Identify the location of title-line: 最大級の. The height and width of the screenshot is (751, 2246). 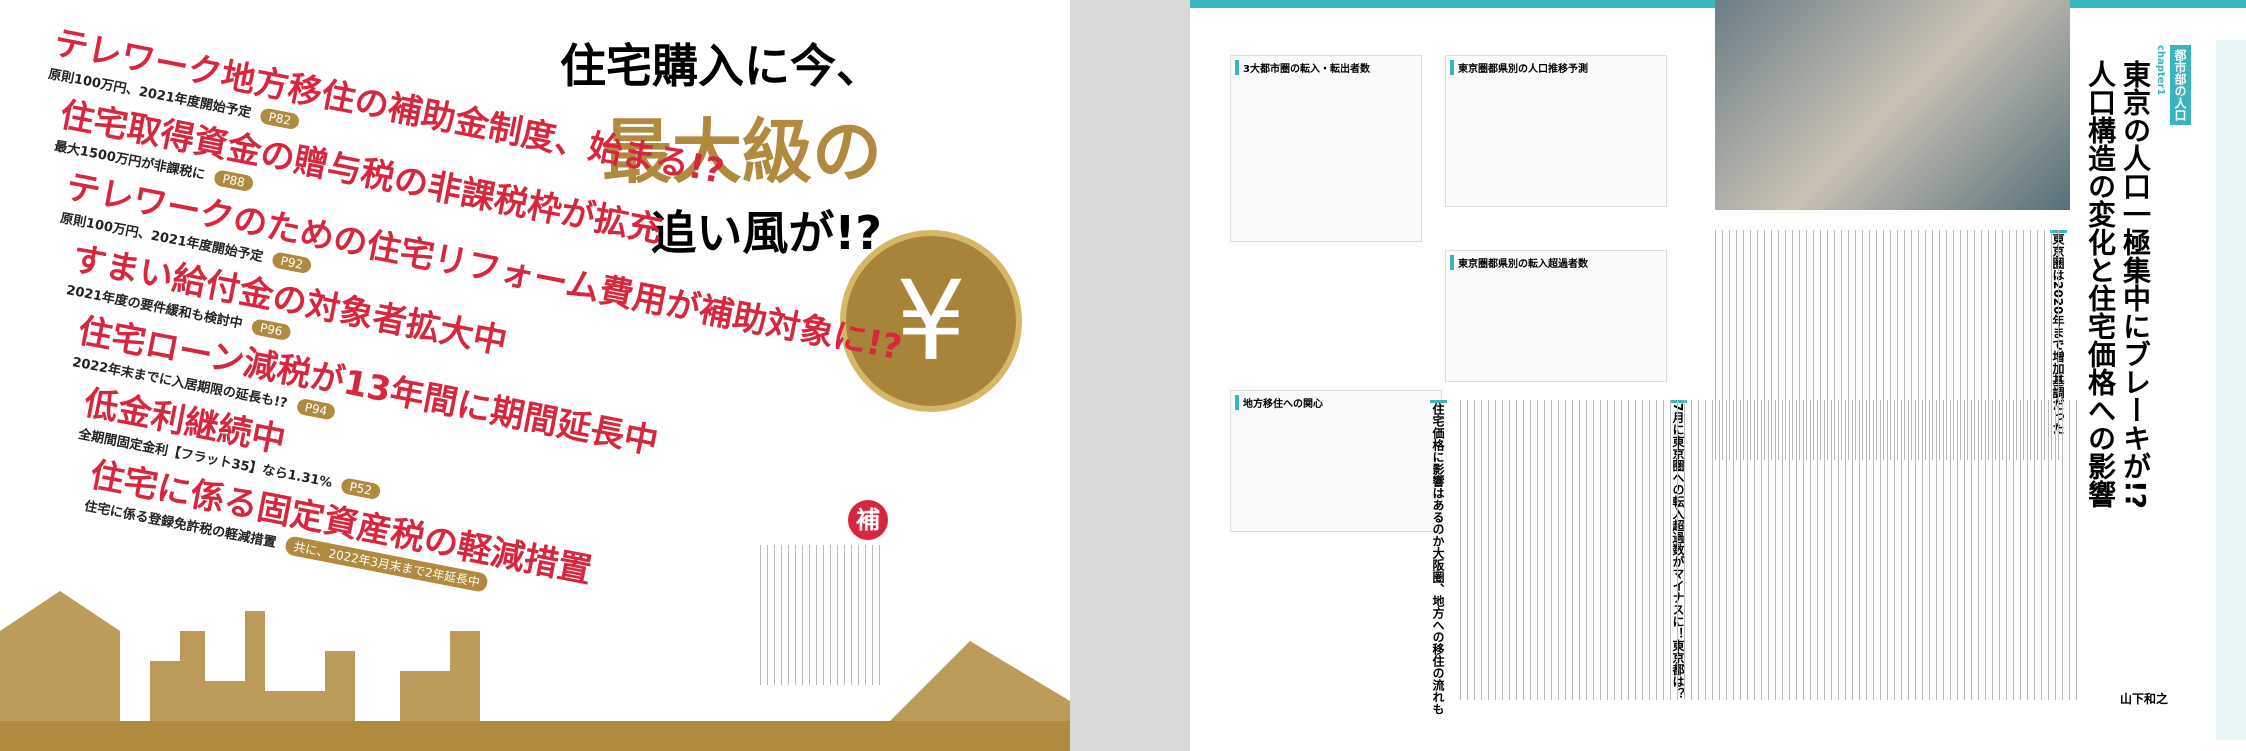
(742, 152).